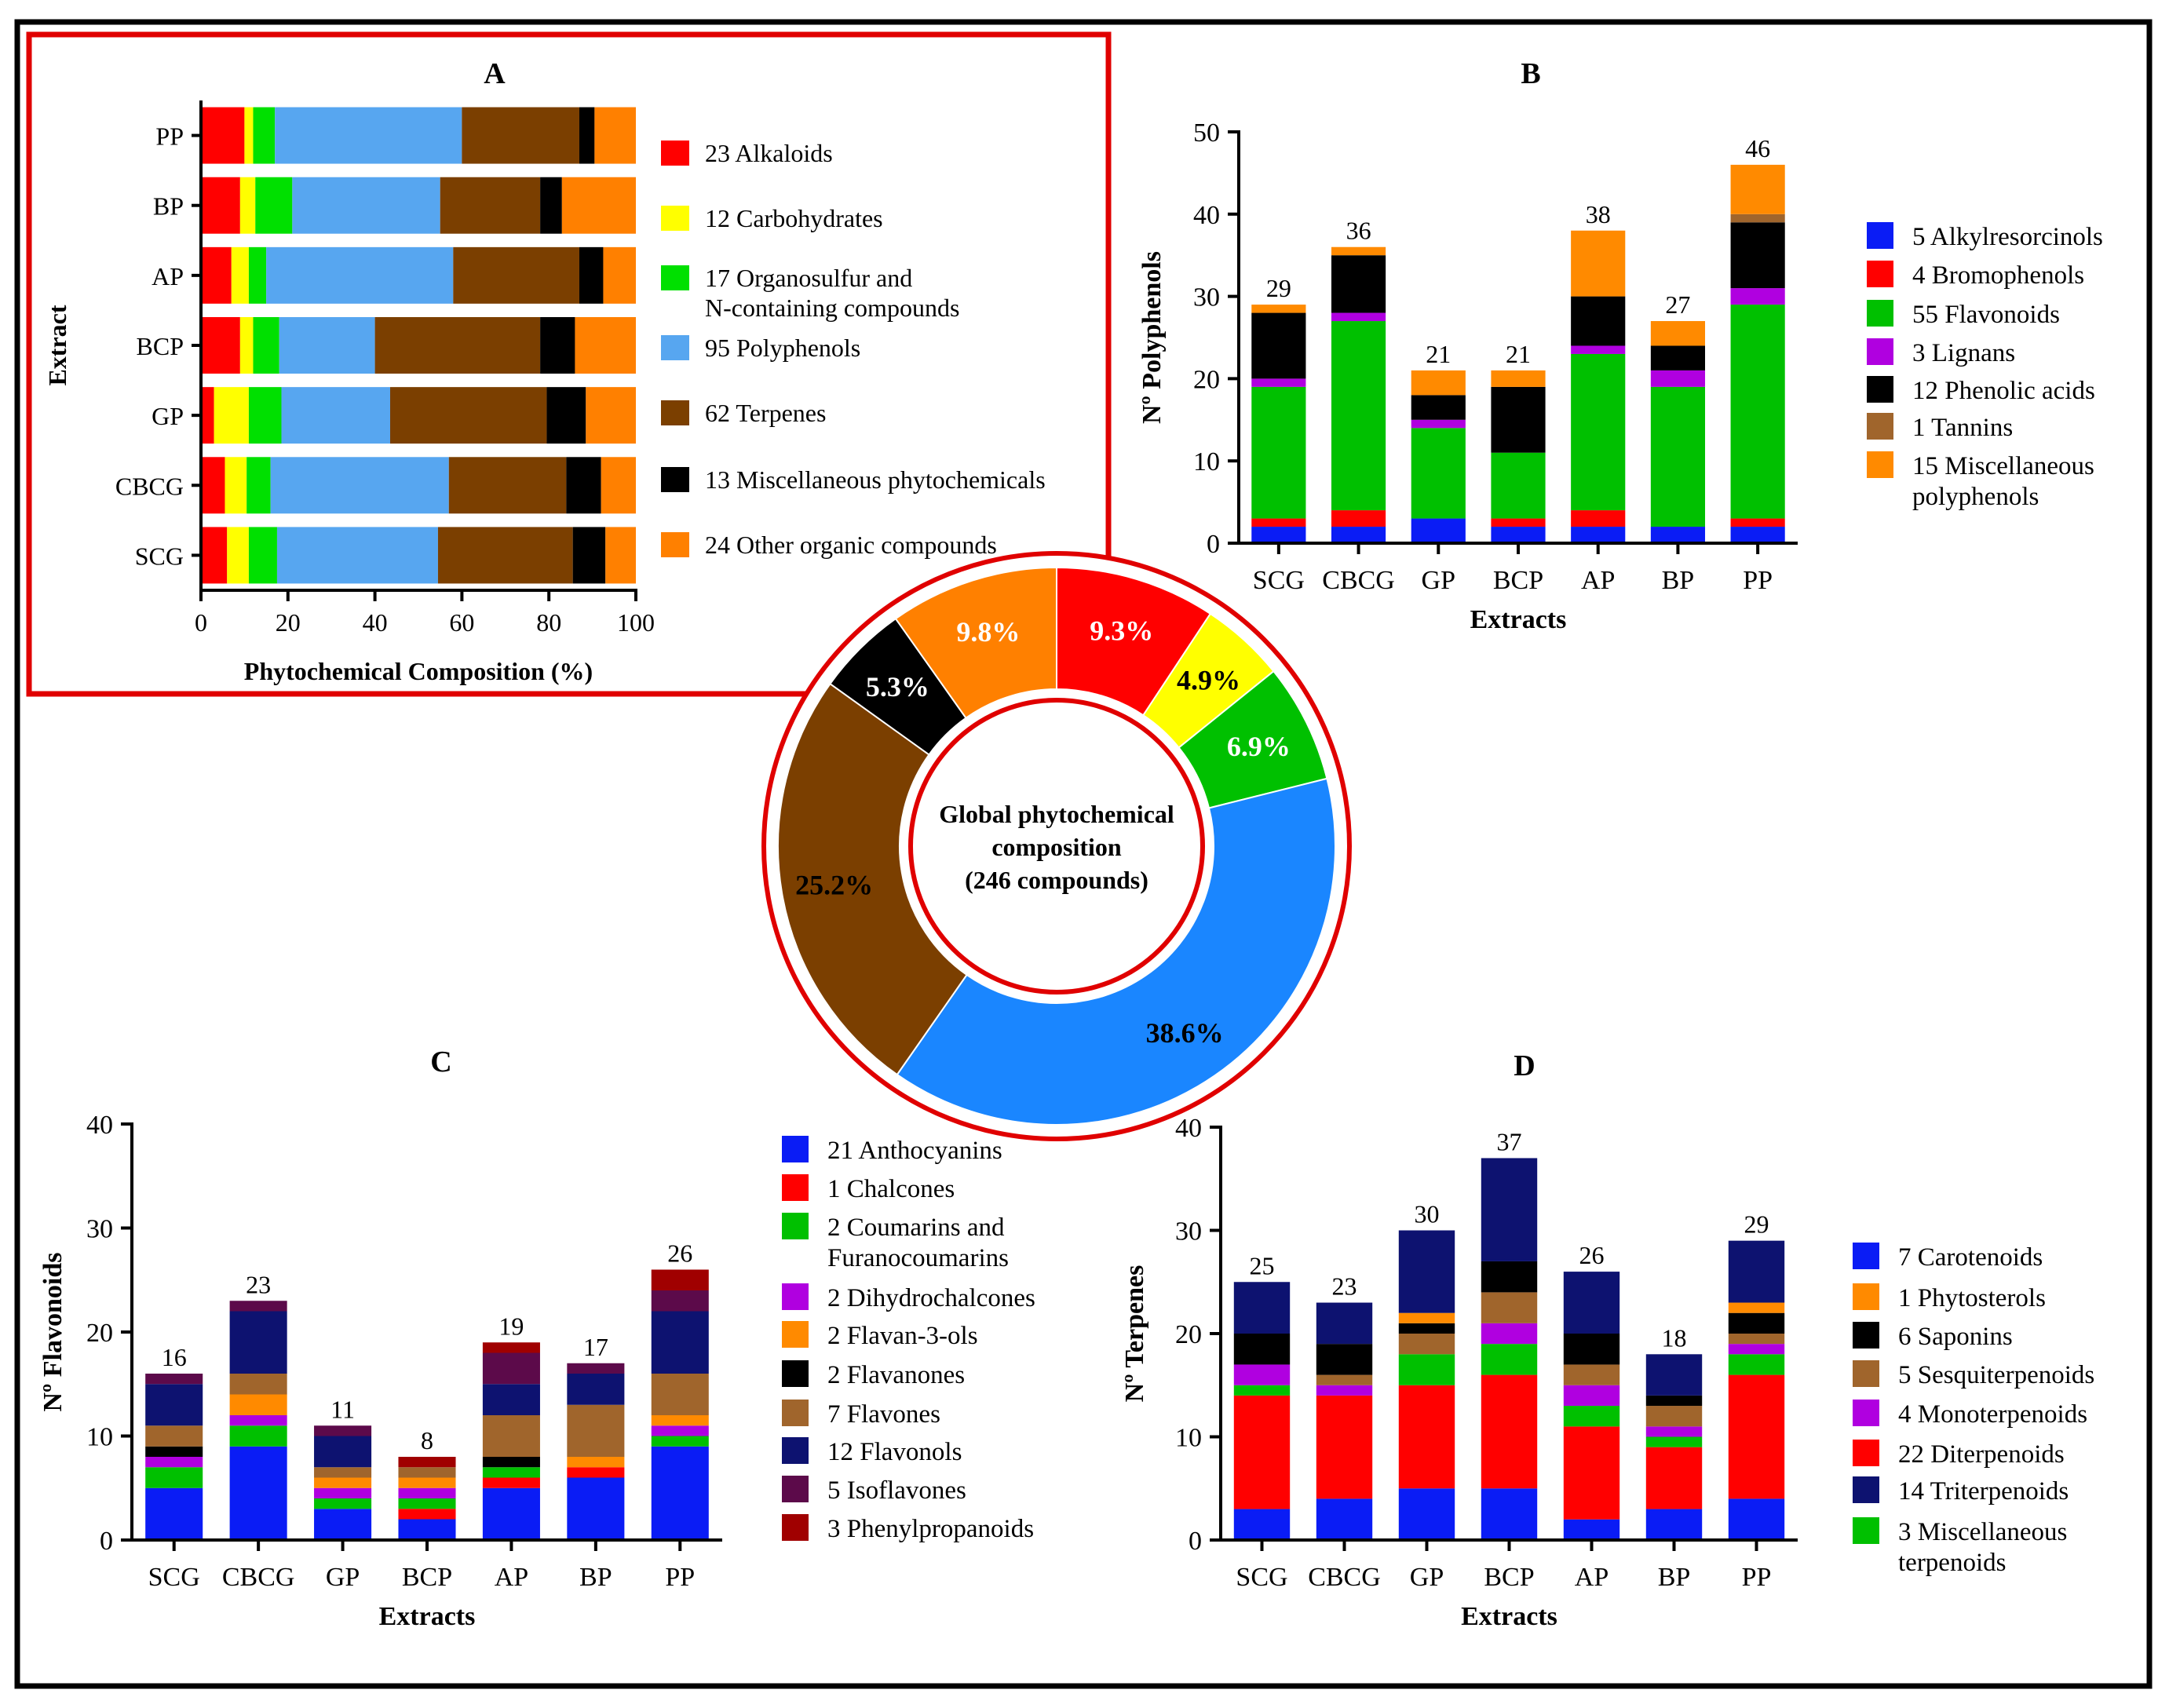 This screenshot has height=1708, width=2169. I want to click on legend-label: 5 Alkylresorcinols, so click(2007, 237).